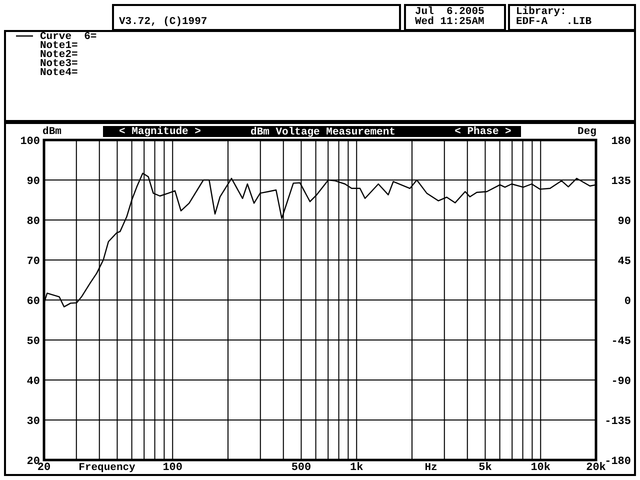 The height and width of the screenshot is (480, 640). I want to click on y2-axis-title: Deg, so click(587, 132).